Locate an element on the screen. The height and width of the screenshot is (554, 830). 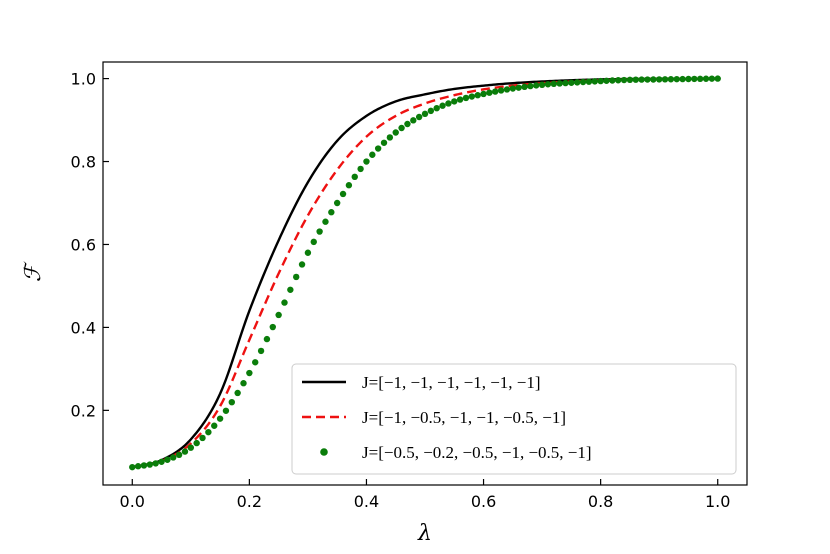
legend-entry-2: J=[−1, −0.5, −1, −1, −0.5, −1] is located at coordinates (434, 417).